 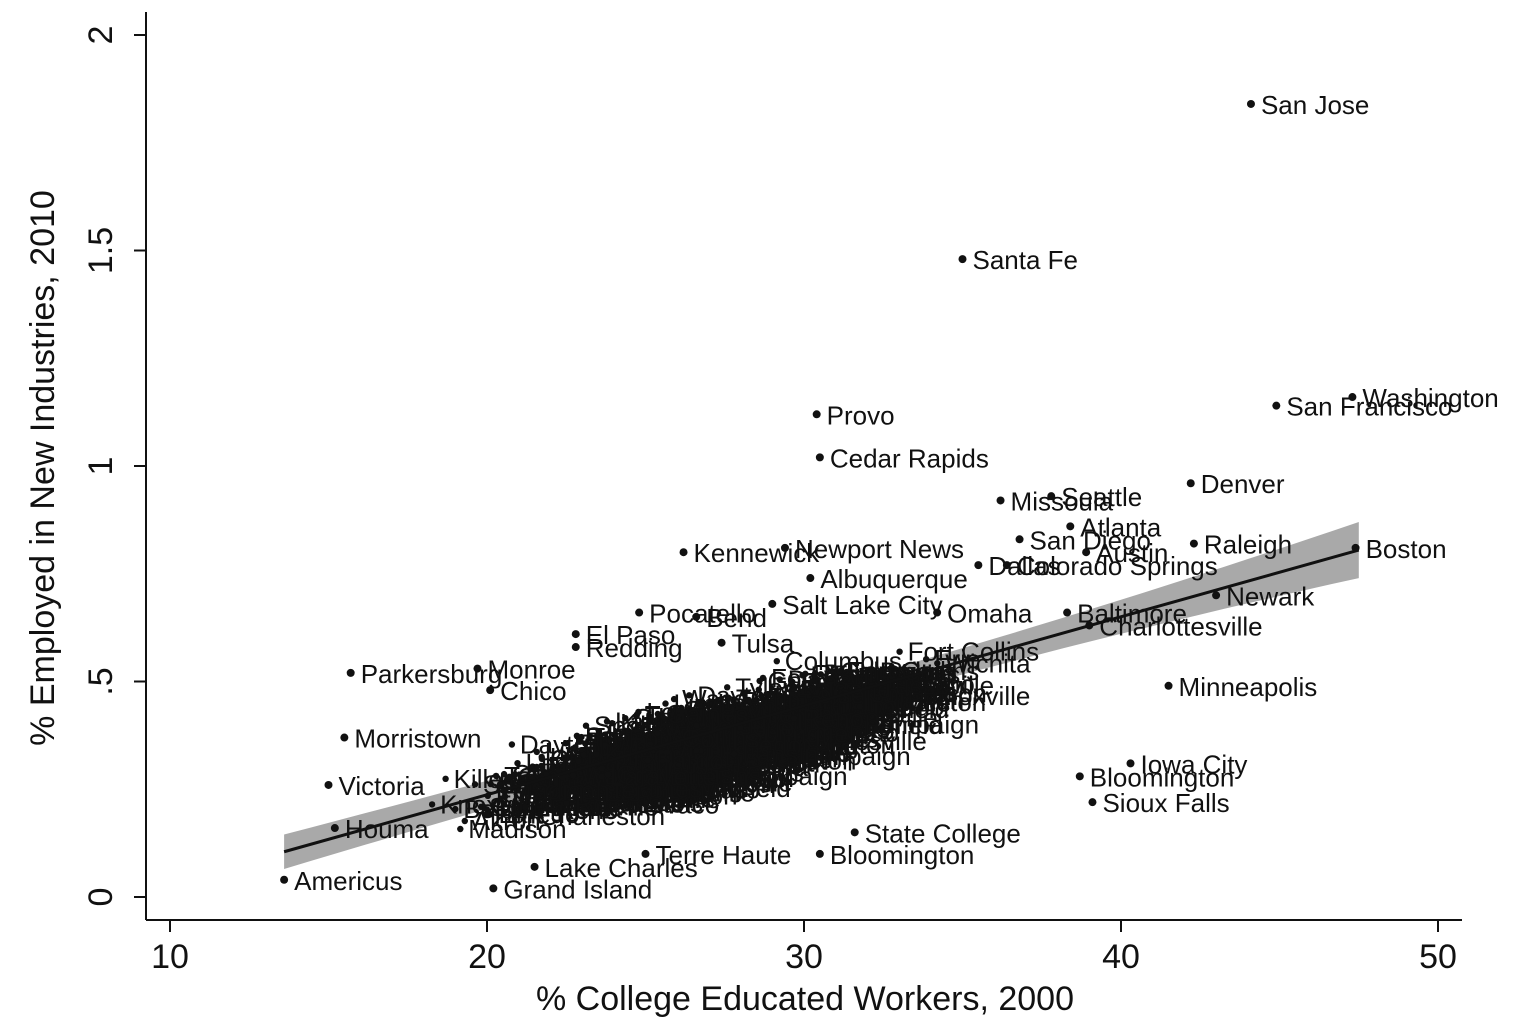 What do you see at coordinates (101, 466) in the screenshot?
I see `y-tick-label: 1` at bounding box center [101, 466].